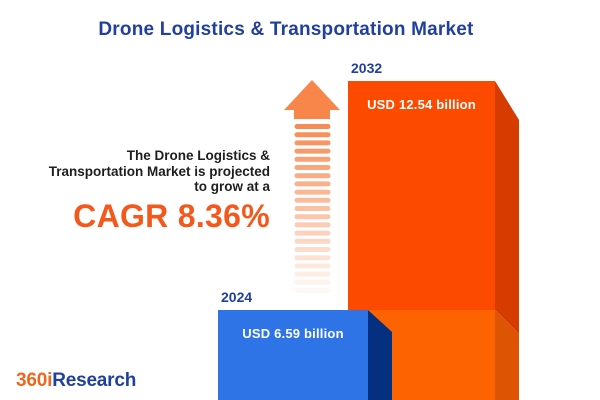  Describe the element at coordinates (34, 380) in the screenshot. I see `brand-logo-360i: 360i` at that location.